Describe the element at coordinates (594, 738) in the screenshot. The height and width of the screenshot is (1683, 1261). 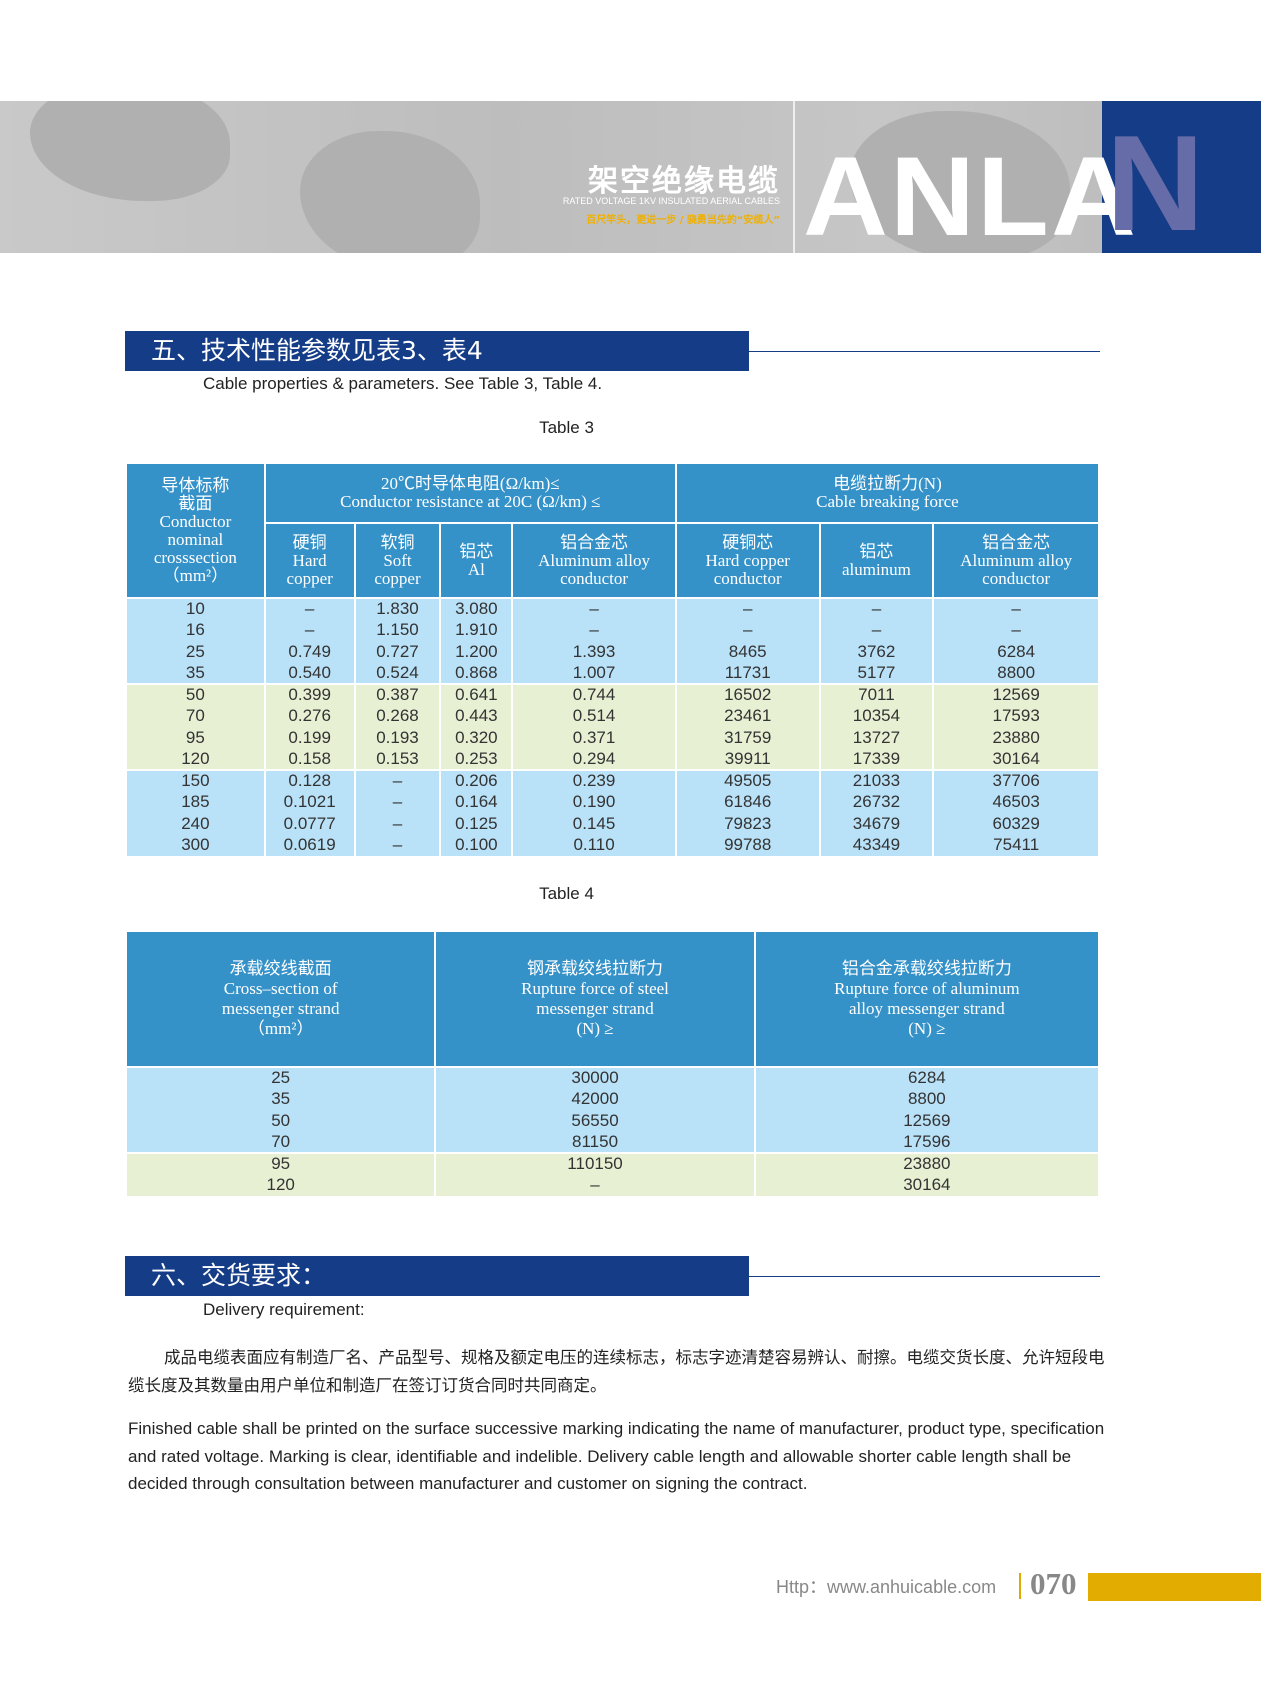
I see `table-cell: 0.371` at that location.